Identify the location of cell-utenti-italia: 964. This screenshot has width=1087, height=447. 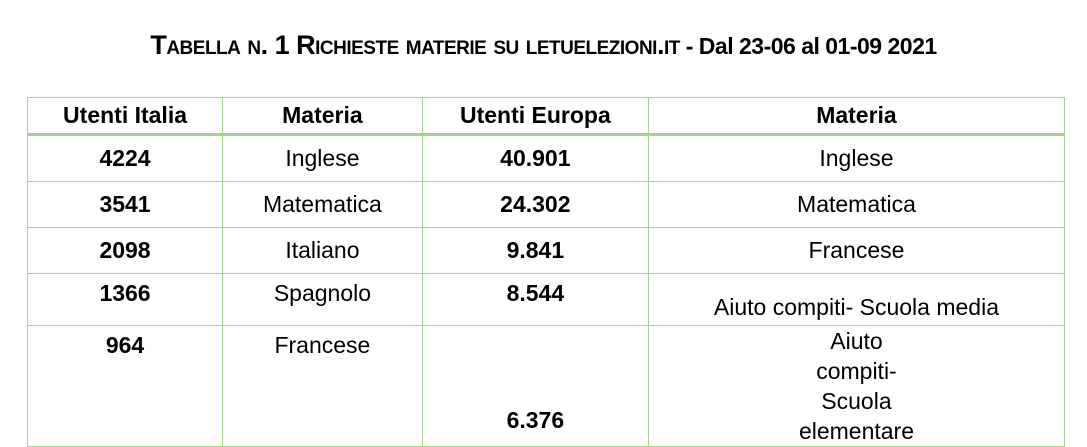
(125, 386).